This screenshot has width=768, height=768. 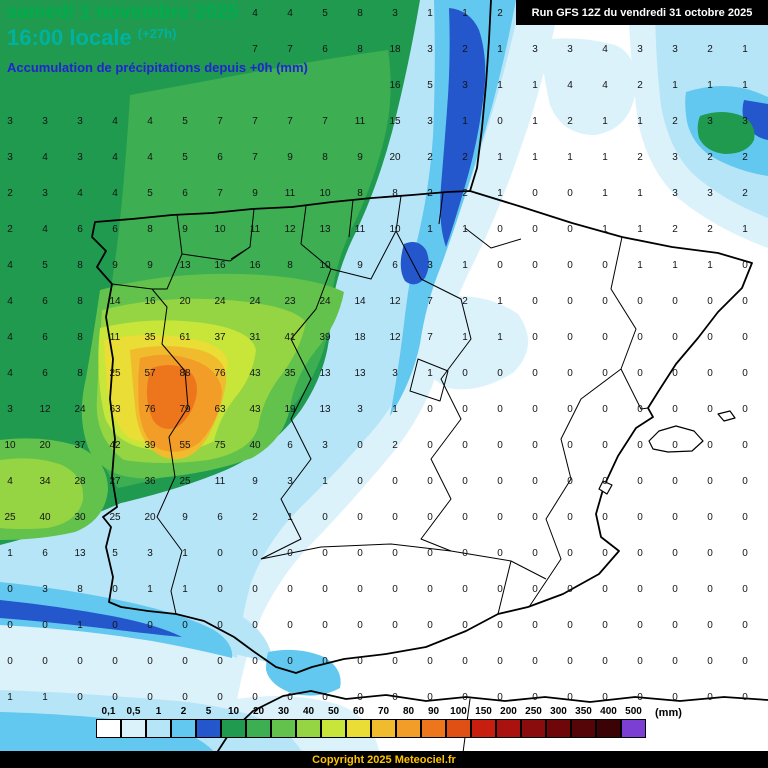 What do you see at coordinates (255, 337) in the screenshot?
I see `grid-value: 31` at bounding box center [255, 337].